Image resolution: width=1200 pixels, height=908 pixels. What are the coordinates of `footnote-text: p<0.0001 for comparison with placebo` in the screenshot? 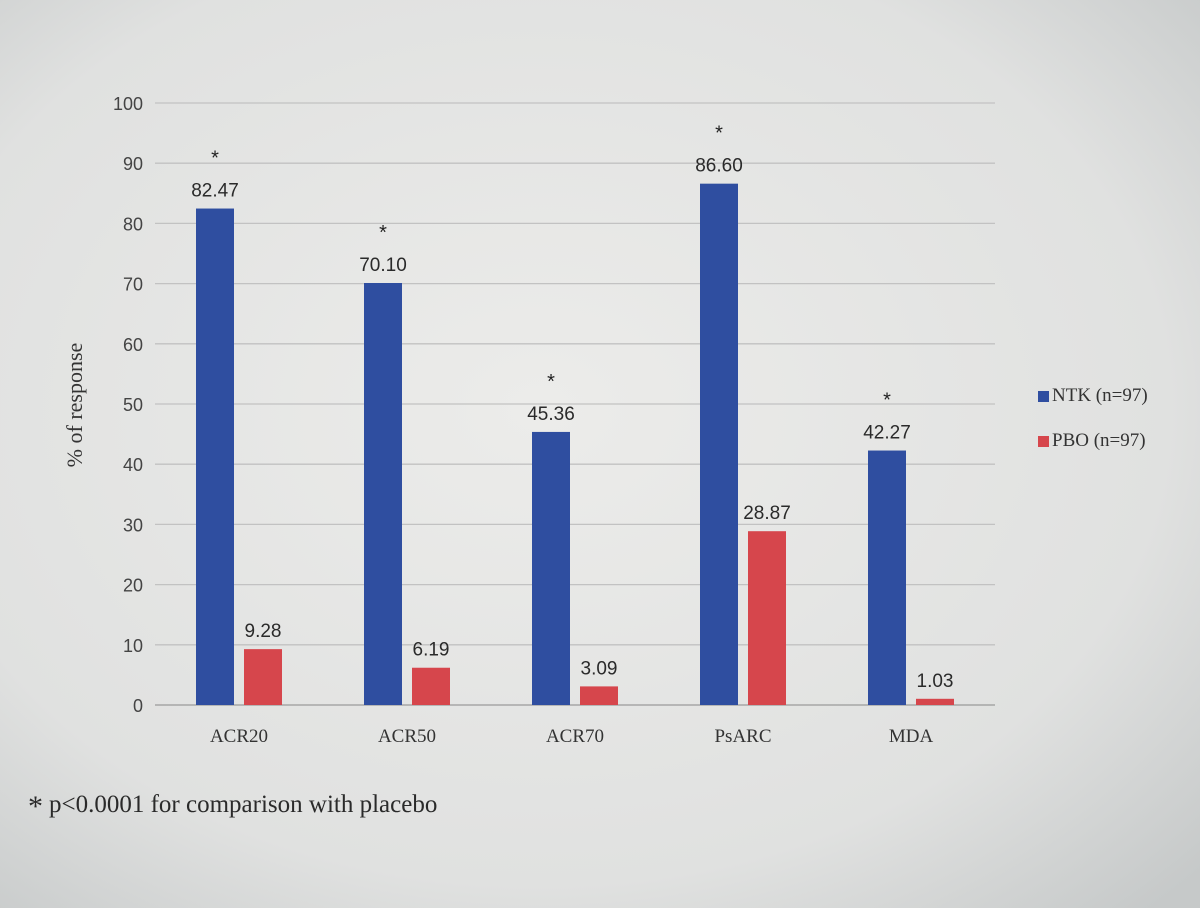 It's located at (243, 804).